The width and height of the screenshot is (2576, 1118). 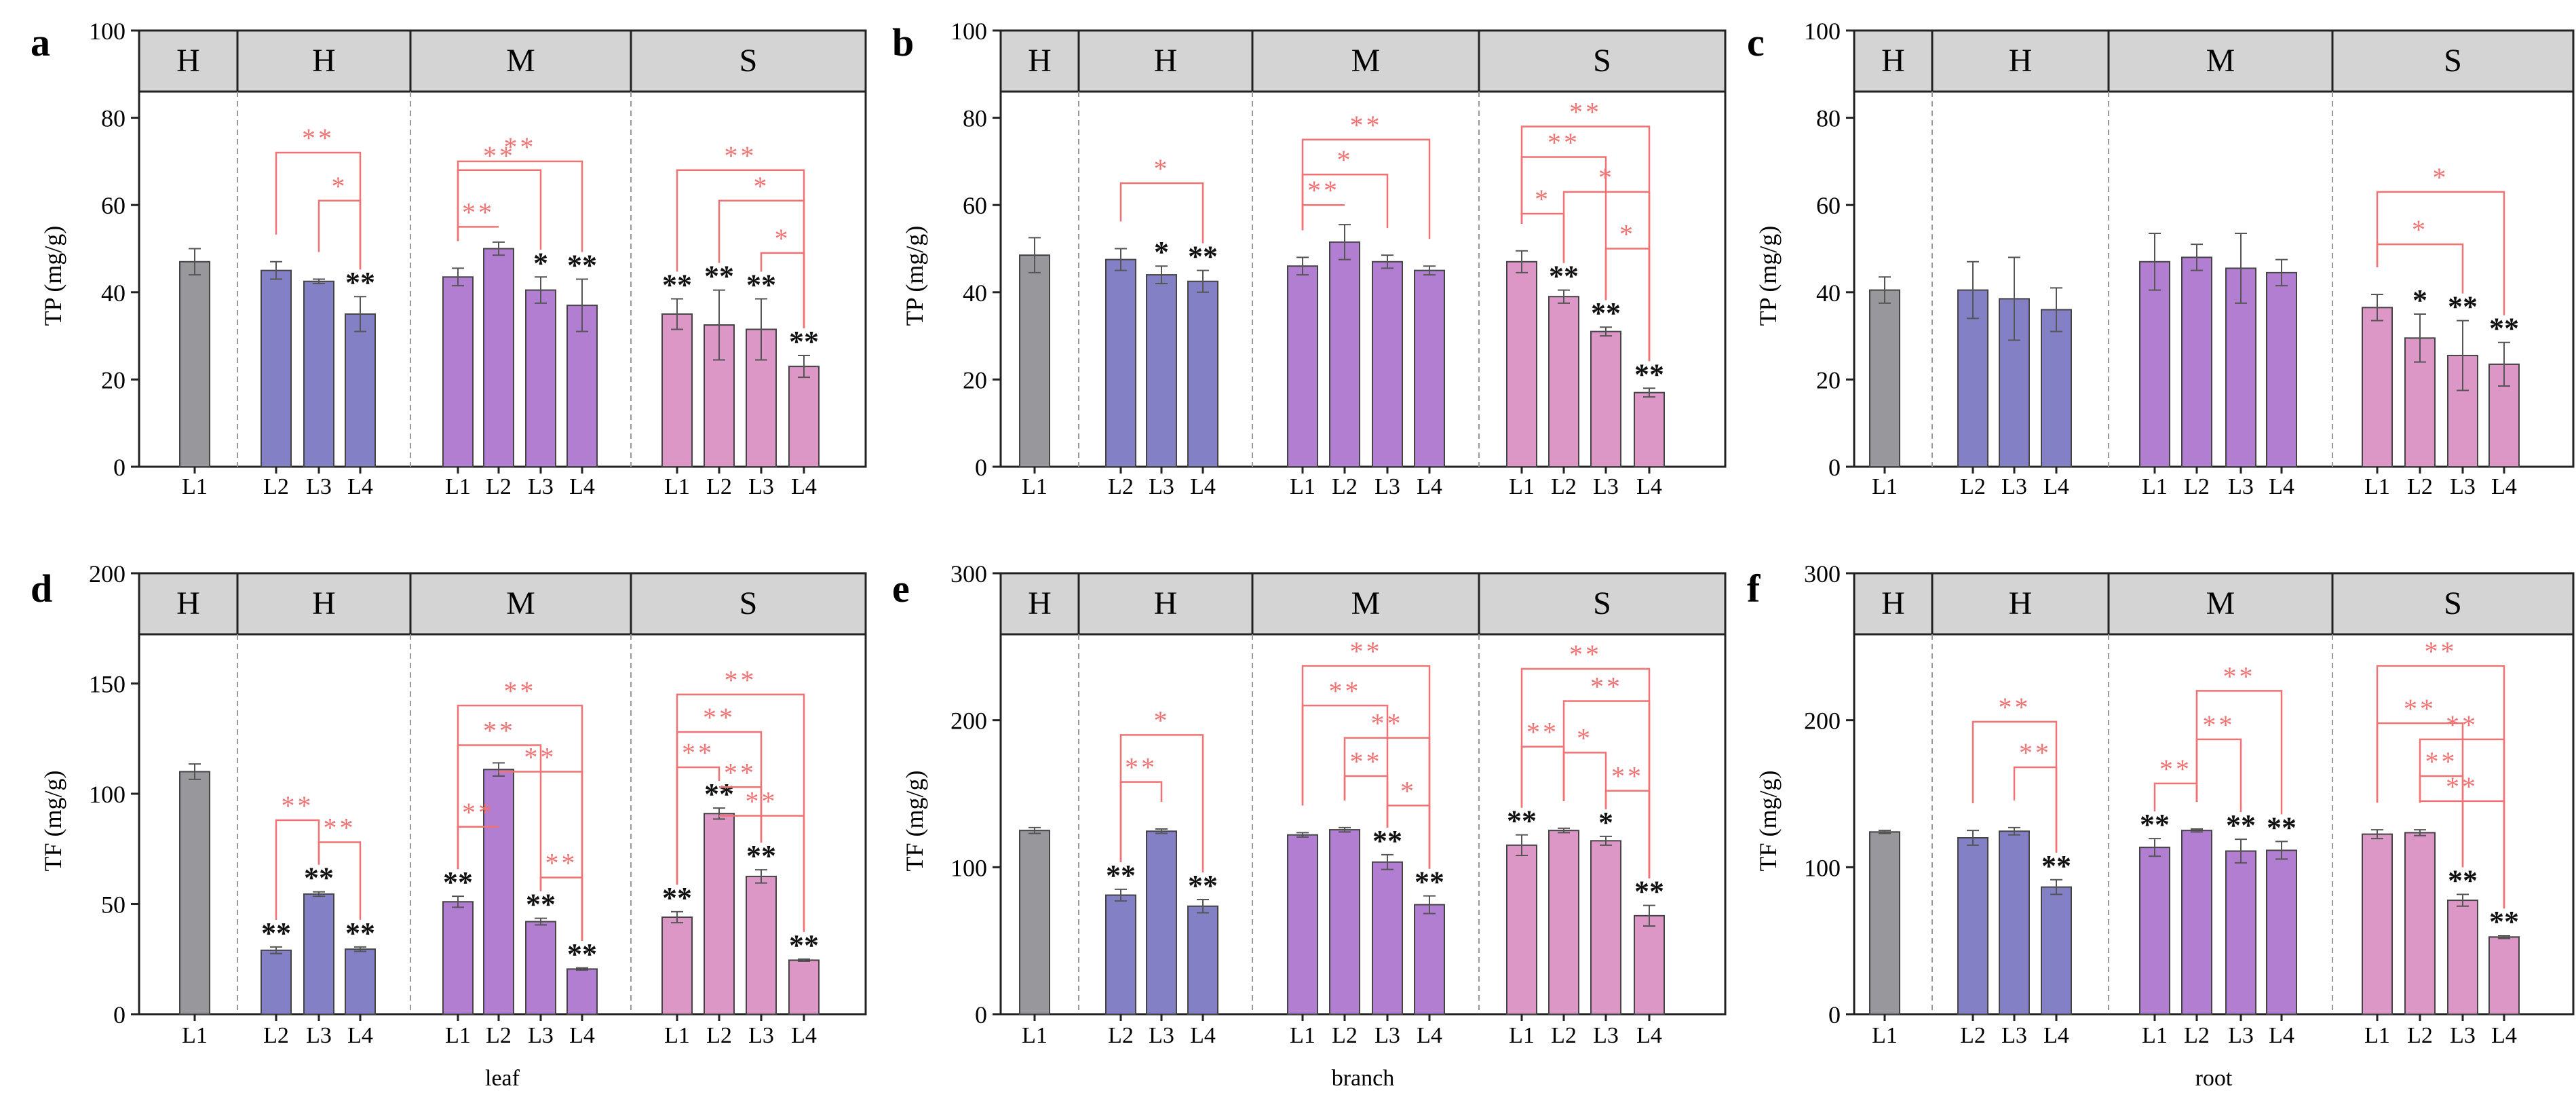 I want to click on bar-m-l3, so click(x=1387, y=938).